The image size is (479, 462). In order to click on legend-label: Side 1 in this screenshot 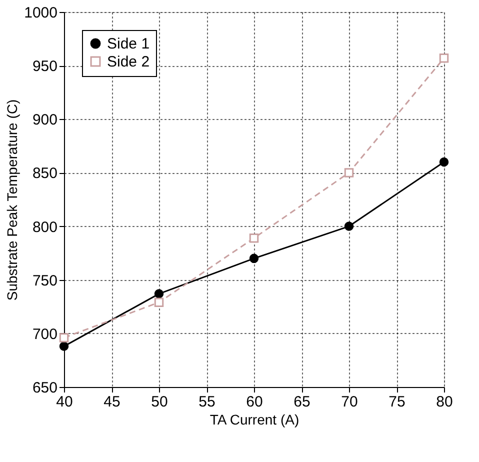, I will do `click(128, 44)`.